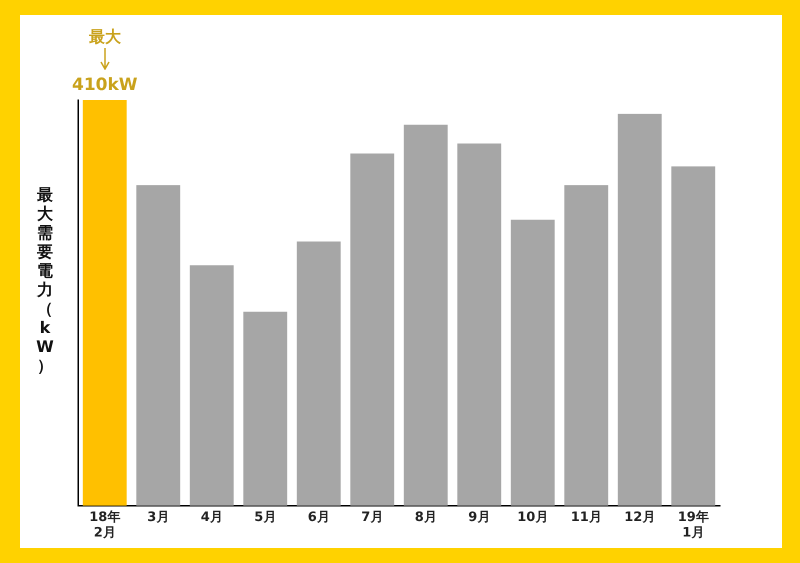 The width and height of the screenshot is (800, 563). What do you see at coordinates (640, 517) in the screenshot?
I see `x-tick-label: 12月` at bounding box center [640, 517].